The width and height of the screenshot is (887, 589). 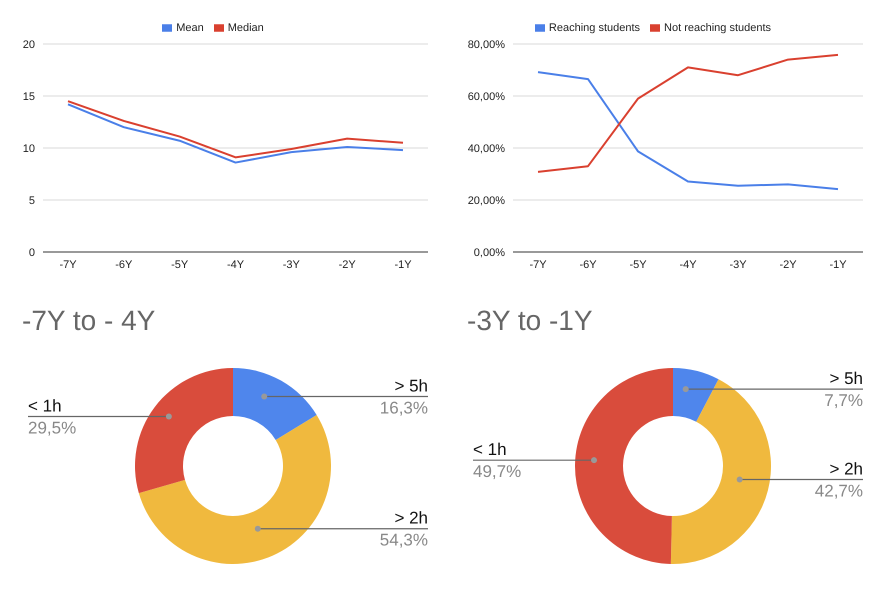 I want to click on legend-label: Reaching students, so click(x=594, y=28).